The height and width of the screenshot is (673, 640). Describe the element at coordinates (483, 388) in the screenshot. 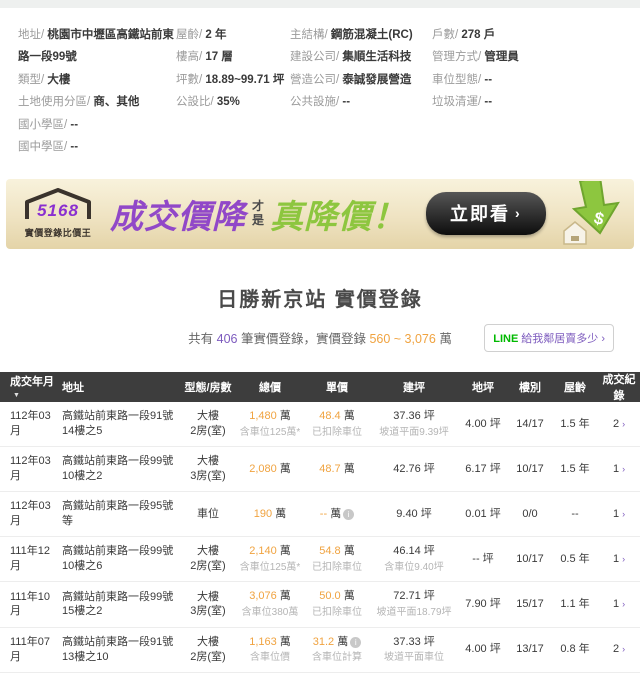

I see `column-header: 地坪` at that location.